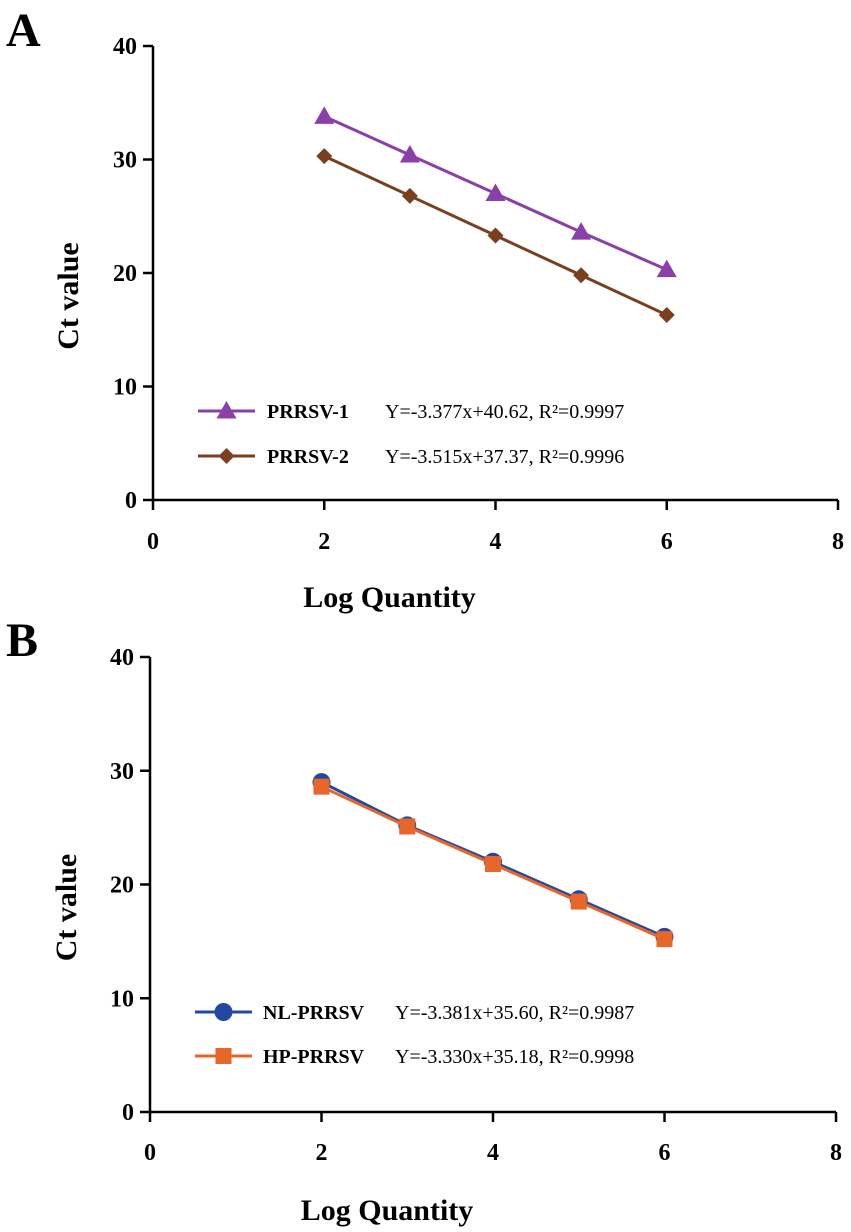 This screenshot has width=851, height=1232. What do you see at coordinates (314, 1013) in the screenshot?
I see `legend-label: NL-PRRSV` at bounding box center [314, 1013].